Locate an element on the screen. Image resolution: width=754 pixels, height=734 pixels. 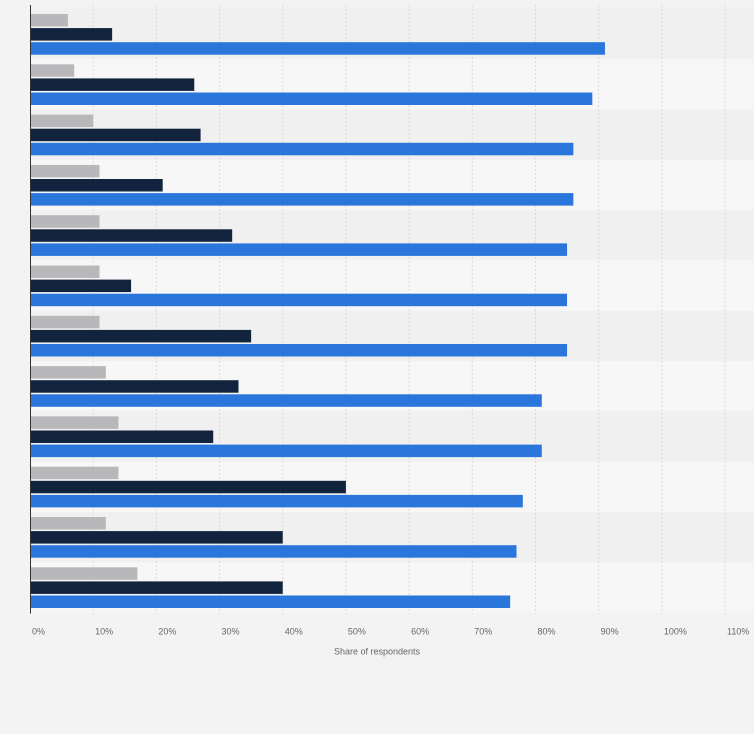
x-tick-label: 0% is located at coordinates (38, 632).